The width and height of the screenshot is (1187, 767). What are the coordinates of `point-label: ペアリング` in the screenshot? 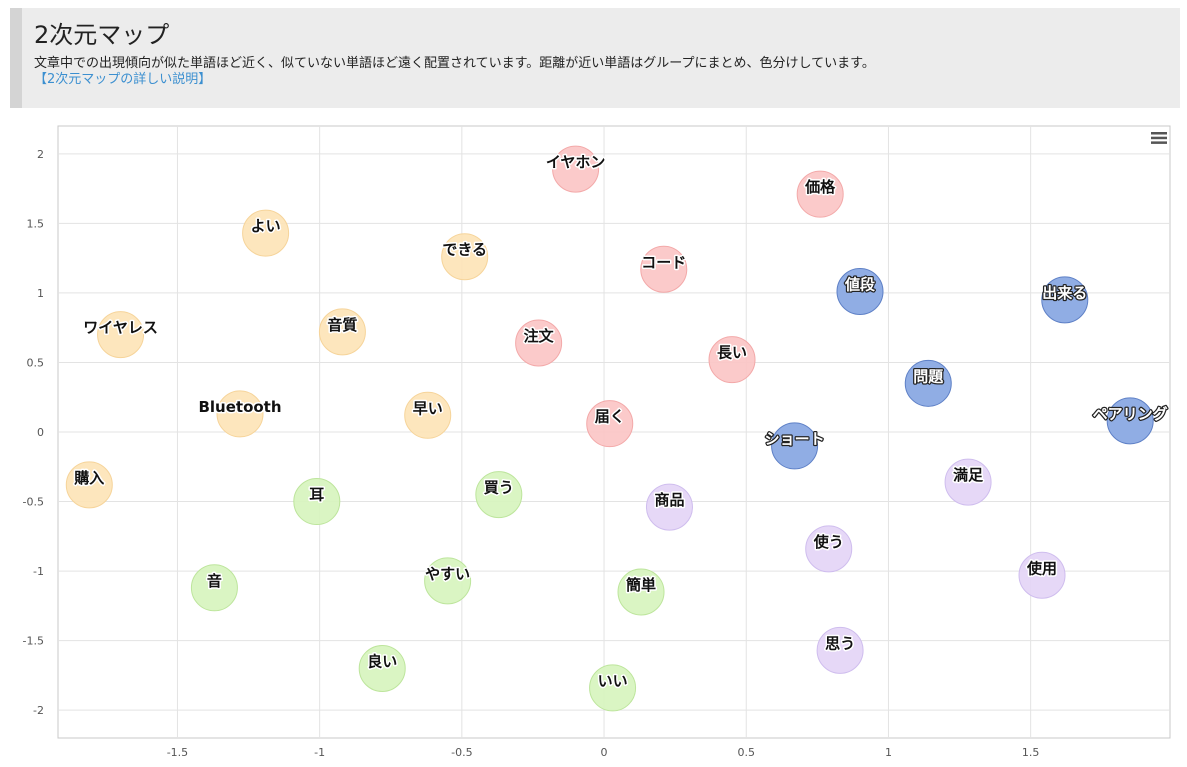 It's located at (1130, 414).